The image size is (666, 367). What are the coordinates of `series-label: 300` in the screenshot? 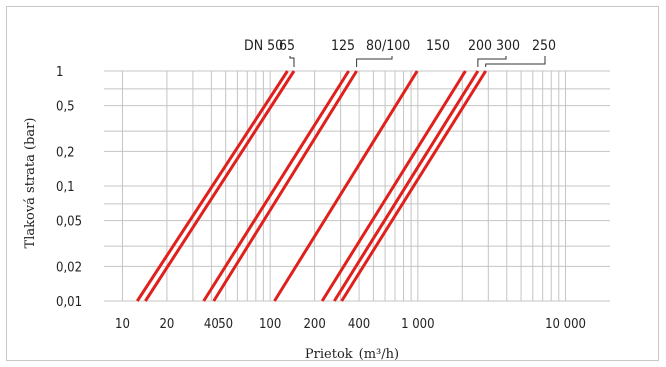 It's located at (508, 46).